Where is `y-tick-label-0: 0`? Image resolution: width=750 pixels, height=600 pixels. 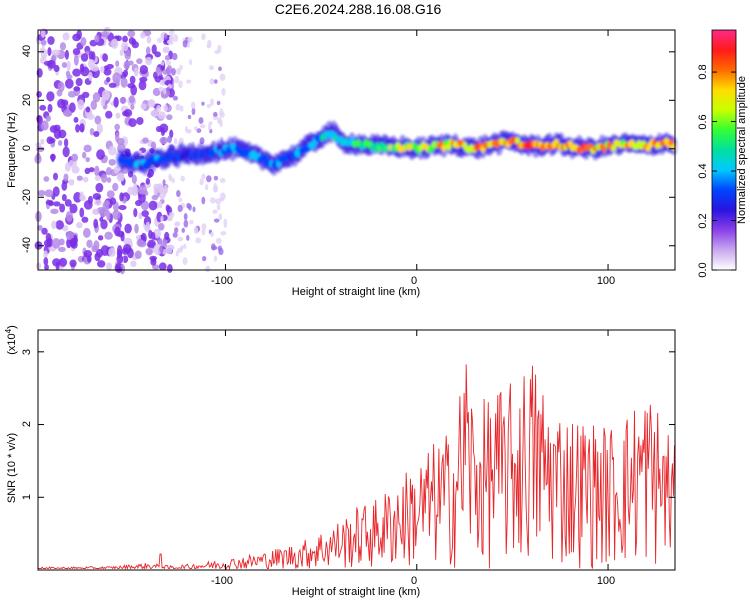
y-tick-label-0: 0 is located at coordinates (27, 148).